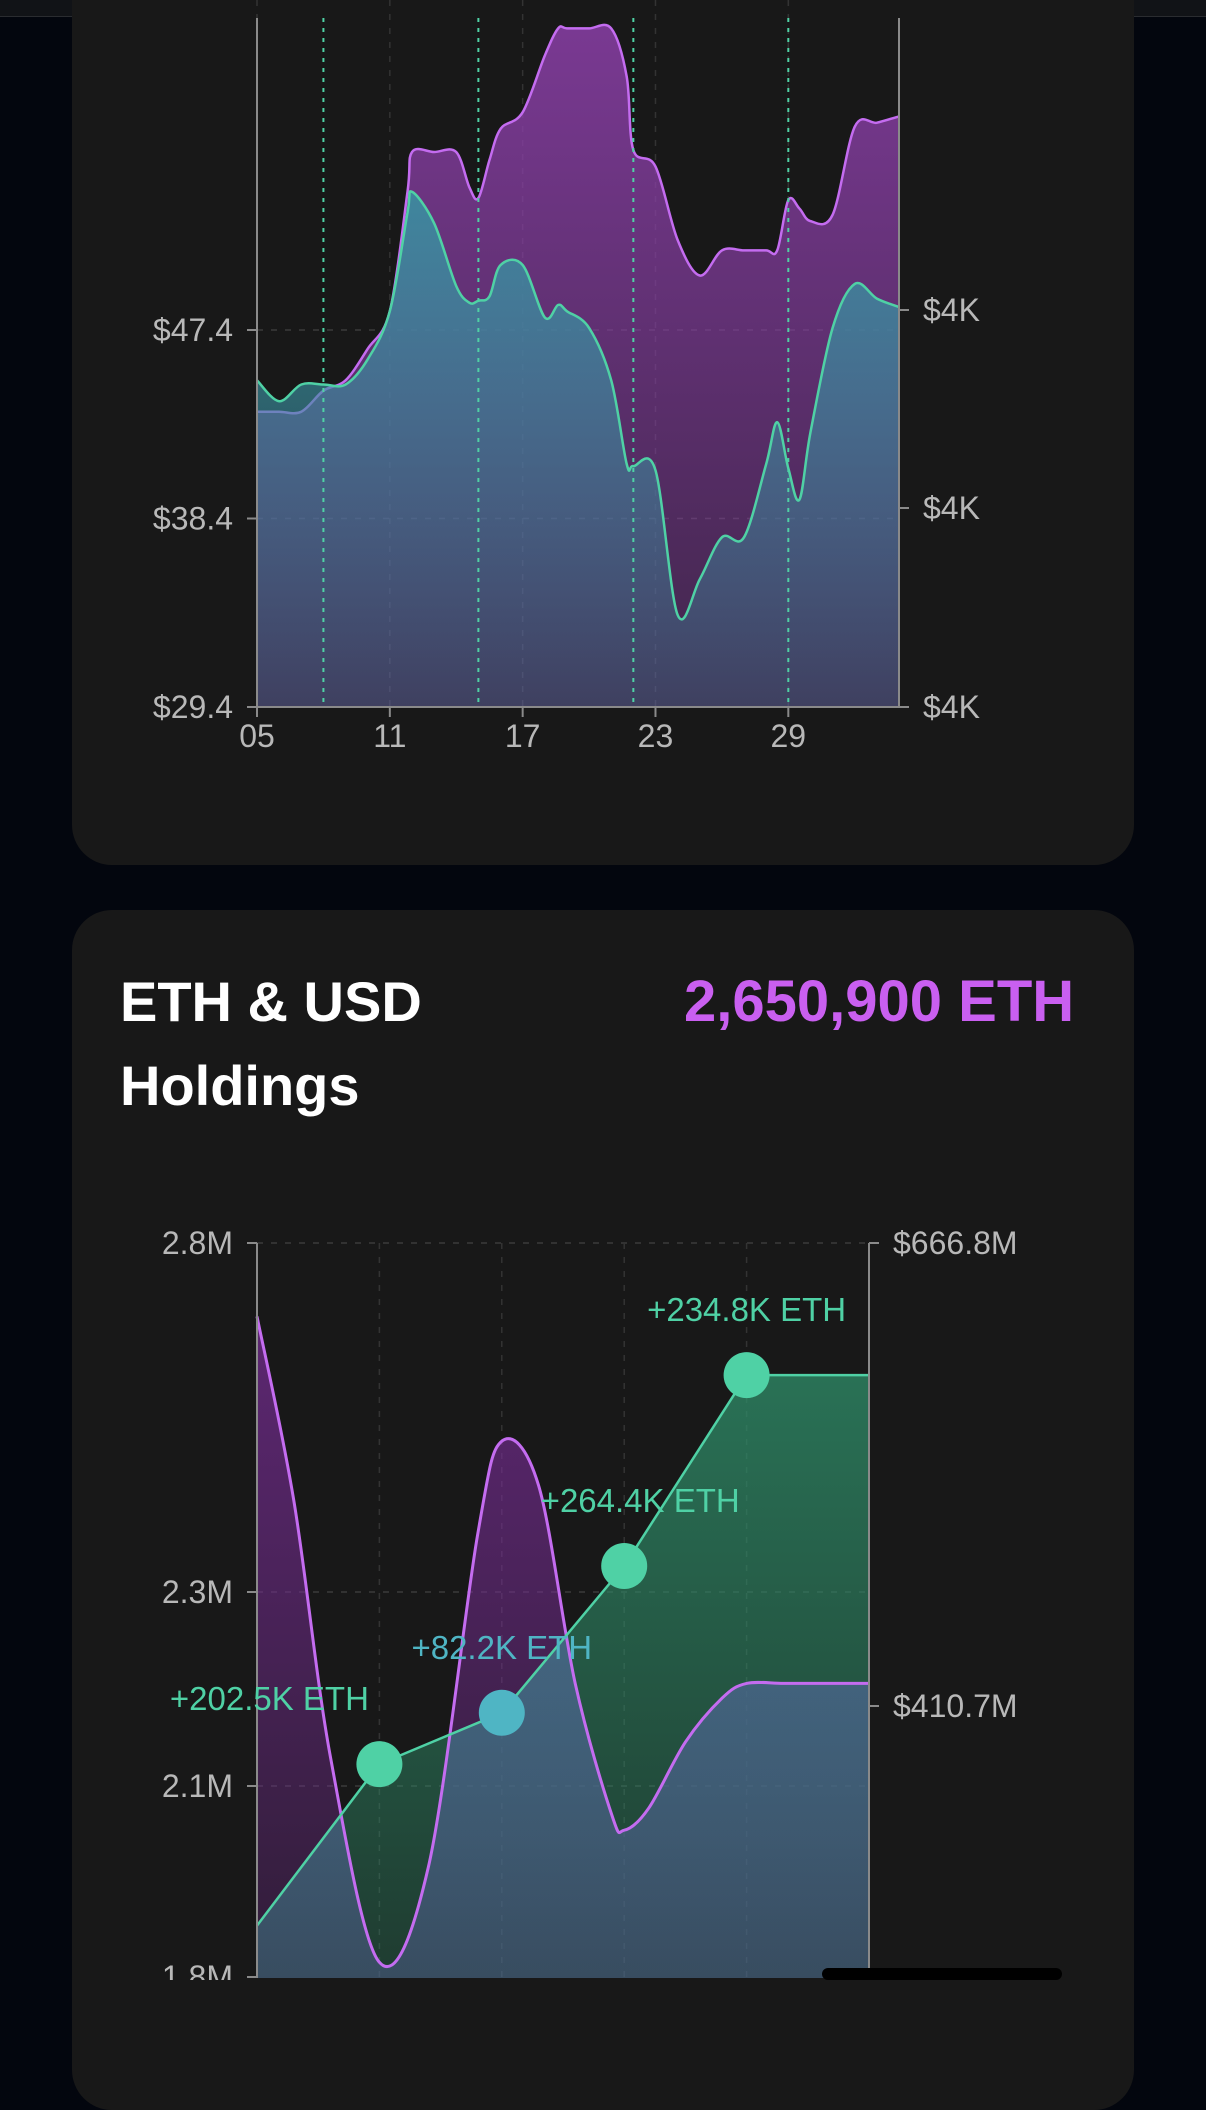 The image size is (1206, 2110). Describe the element at coordinates (193, 519) in the screenshot. I see `y-left-tick-label-1: $38.4` at that location.